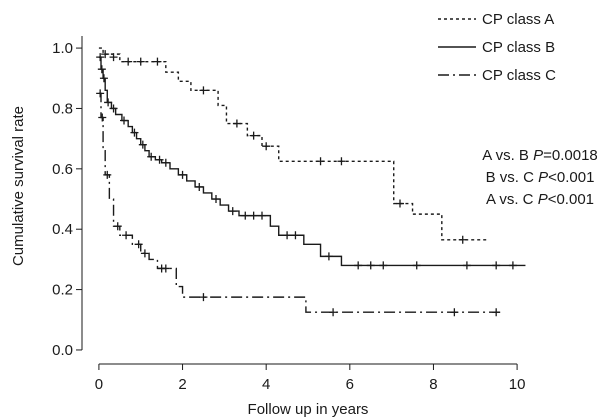 The width and height of the screenshot is (613, 418). Describe the element at coordinates (519, 75) in the screenshot. I see `legend-label-2: CP class C` at that location.